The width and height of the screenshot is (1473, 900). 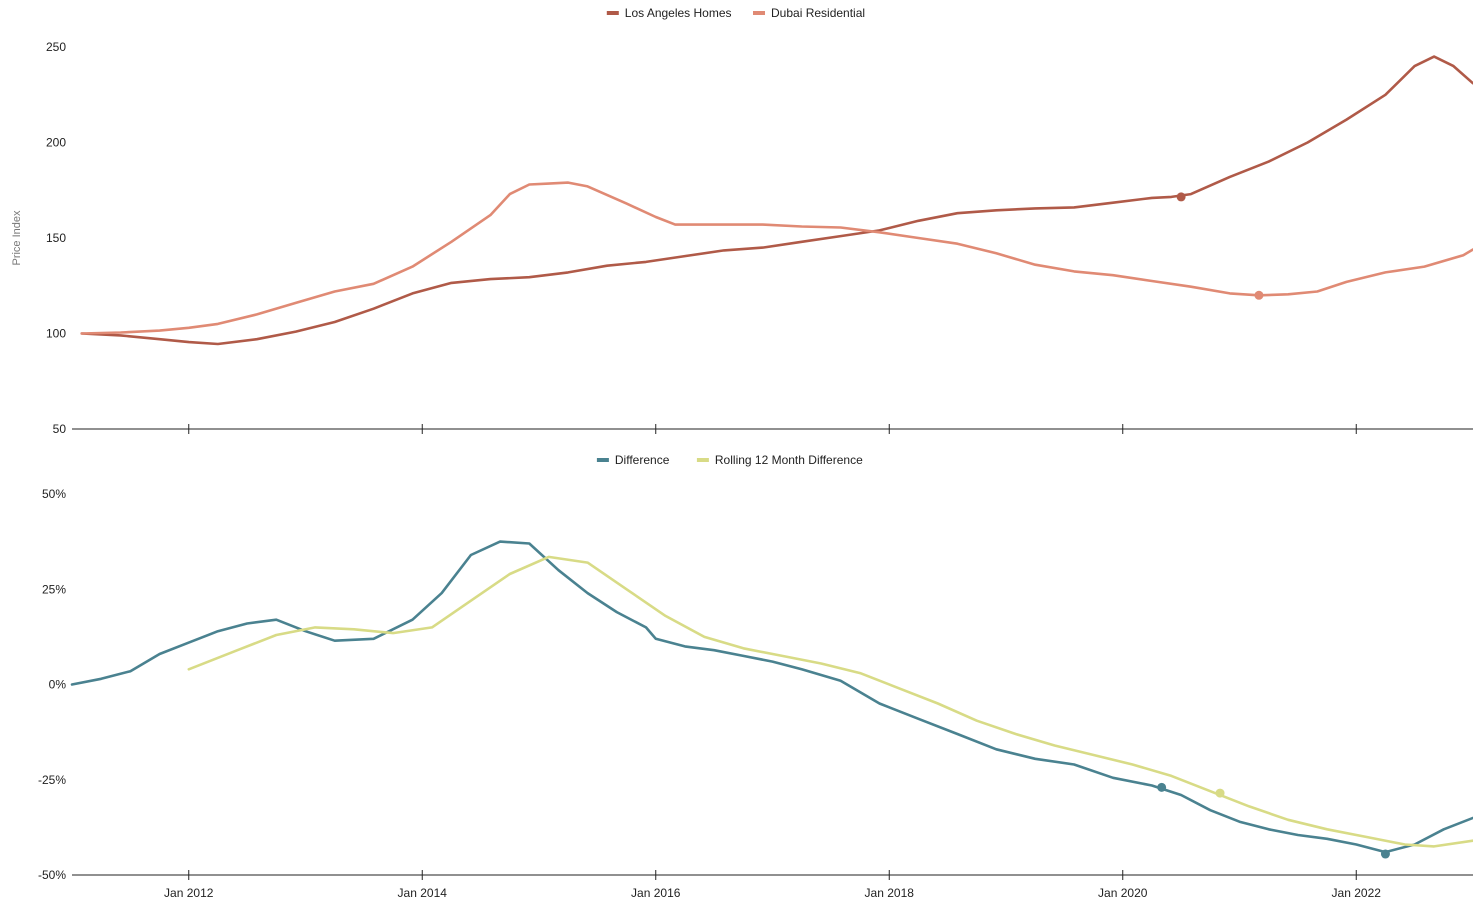 I want to click on x-tick-label: Jan 2020, so click(x=1123, y=893).